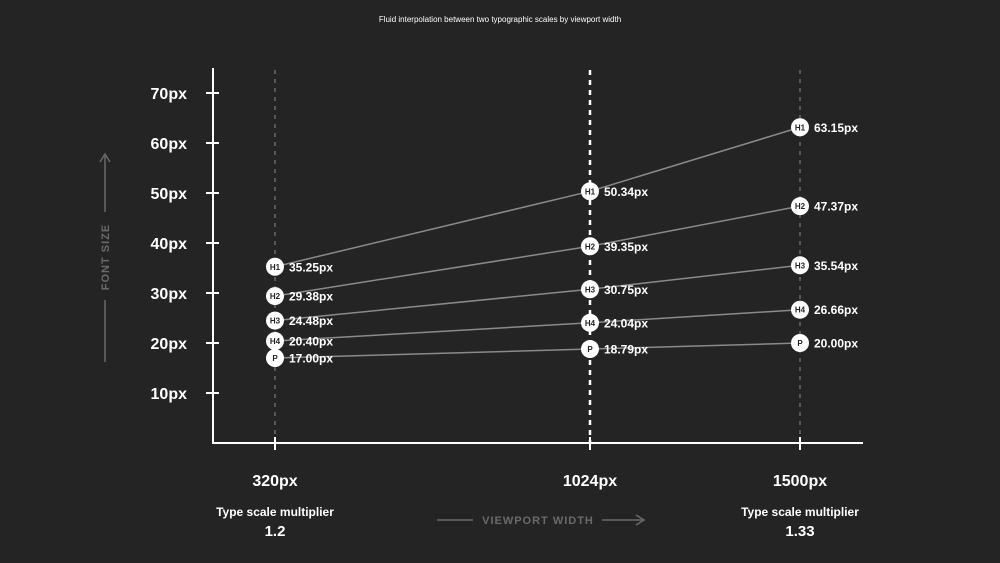  I want to click on point-value-label: 35.25px, so click(311, 267).